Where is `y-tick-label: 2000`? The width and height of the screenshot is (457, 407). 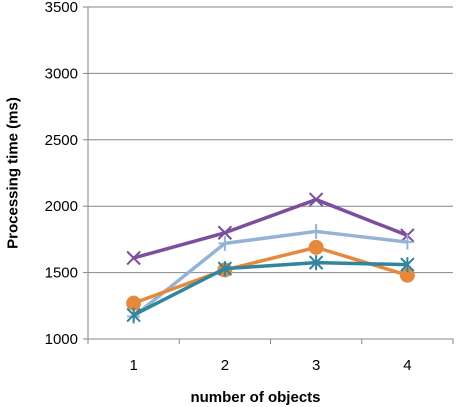
y-tick-label: 2000 is located at coordinates (61, 206).